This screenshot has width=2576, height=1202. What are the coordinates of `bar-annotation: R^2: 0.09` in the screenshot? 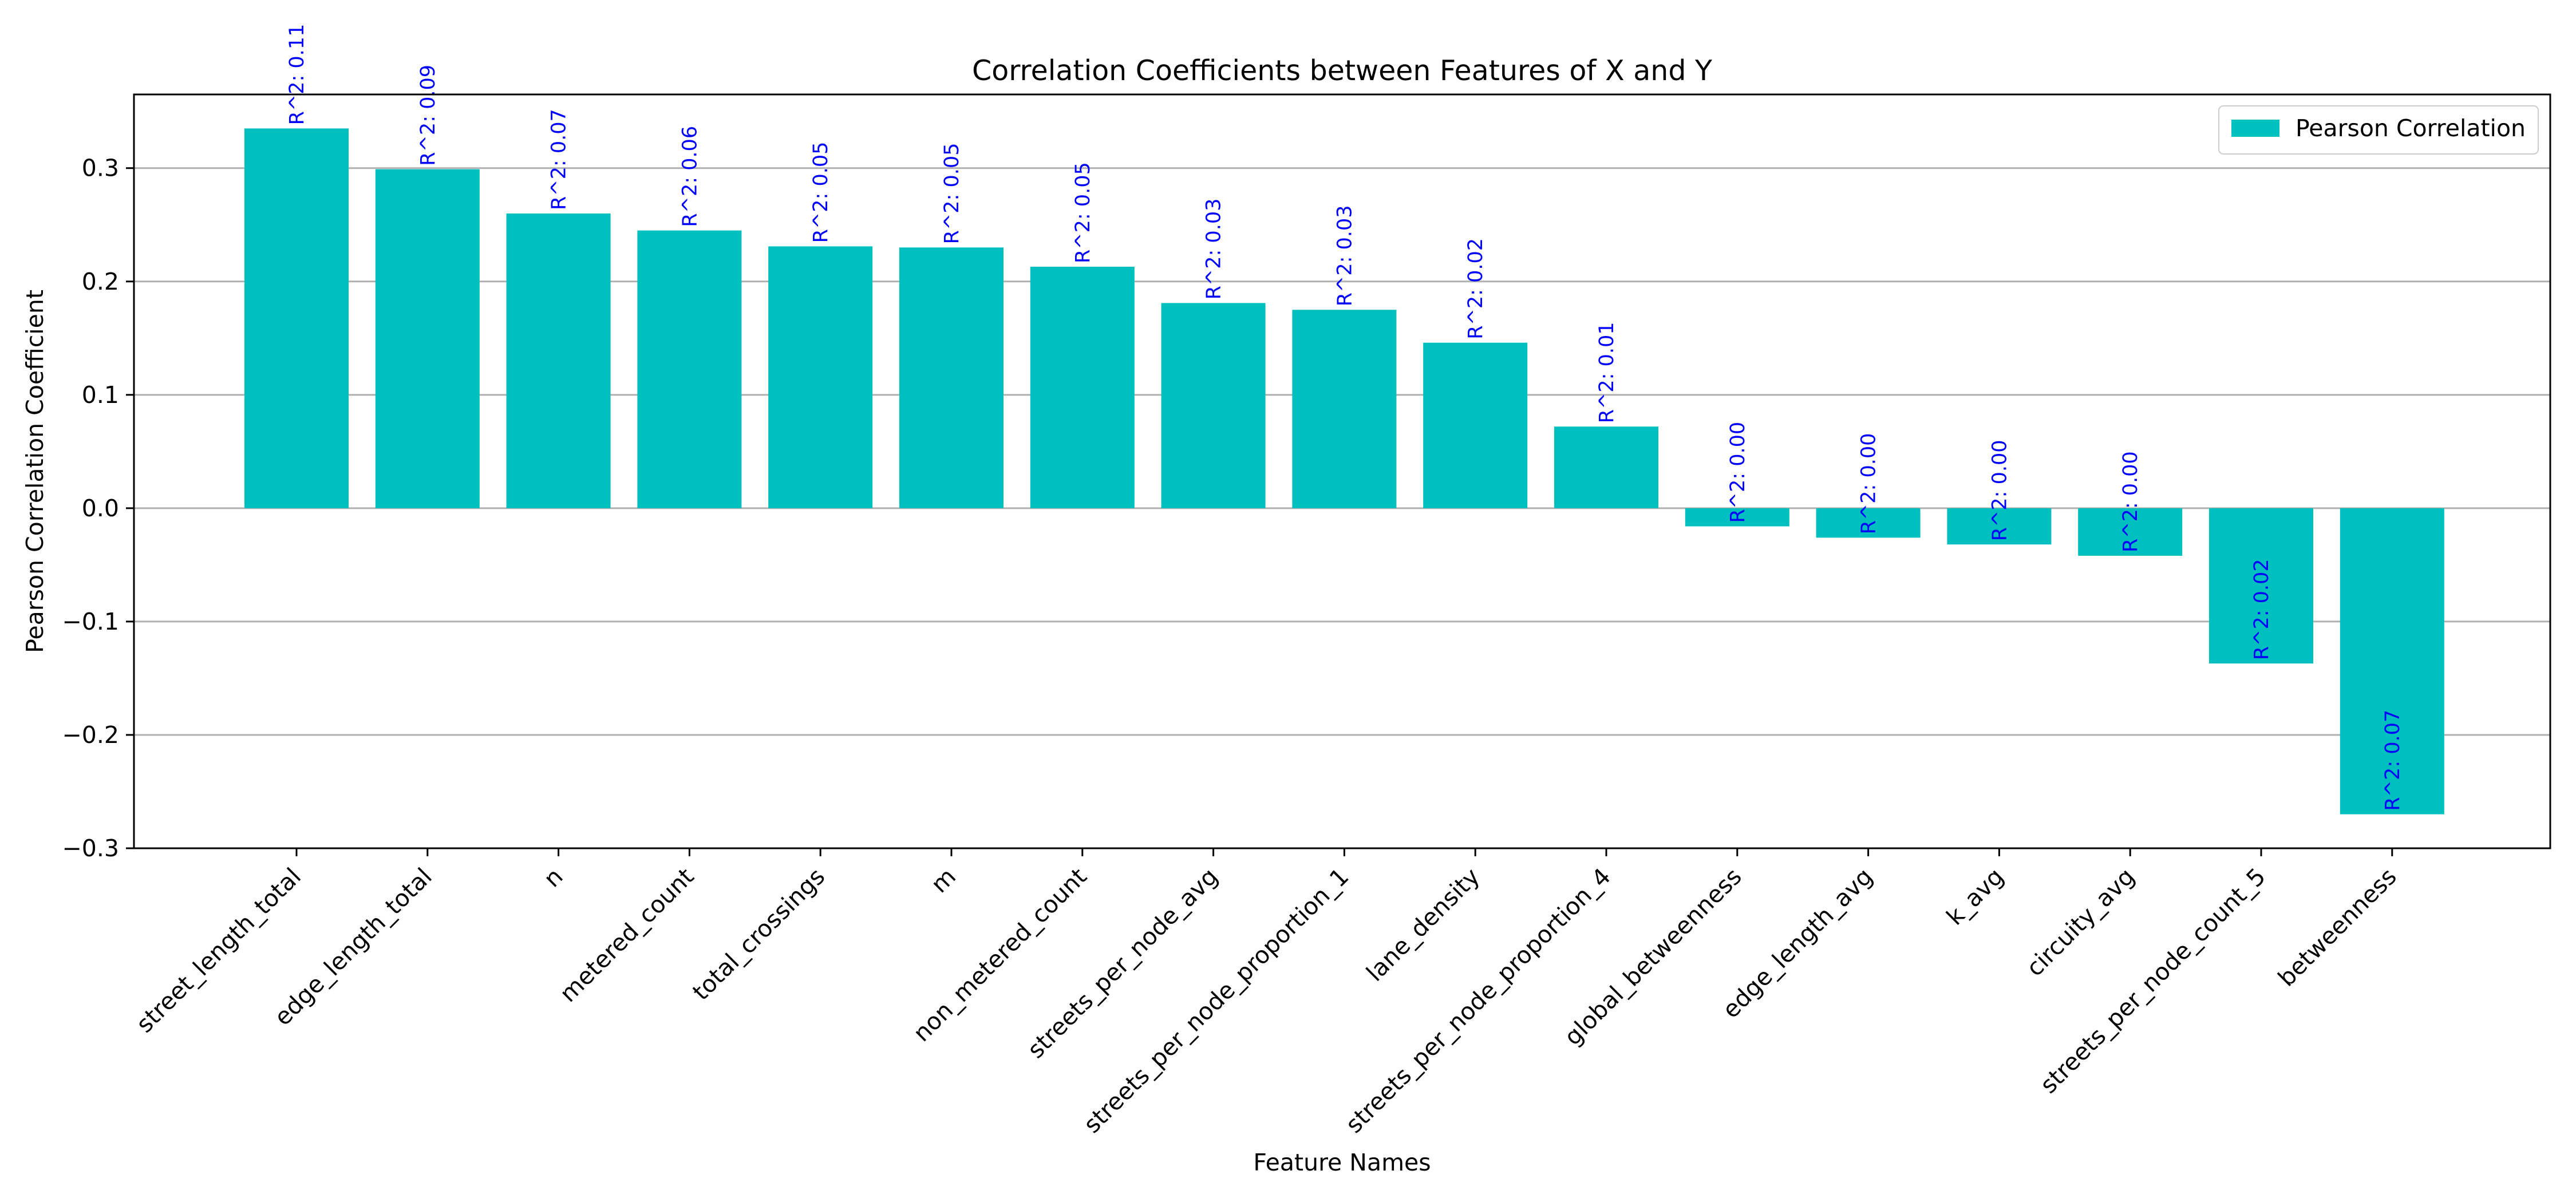 It's located at (428, 116).